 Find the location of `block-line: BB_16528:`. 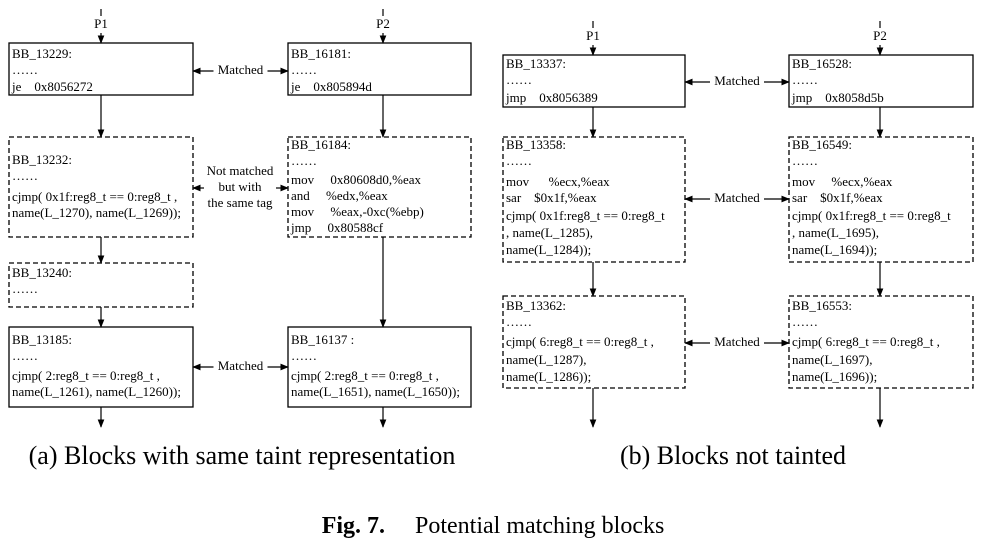

block-line: BB_16528: is located at coordinates (822, 63).